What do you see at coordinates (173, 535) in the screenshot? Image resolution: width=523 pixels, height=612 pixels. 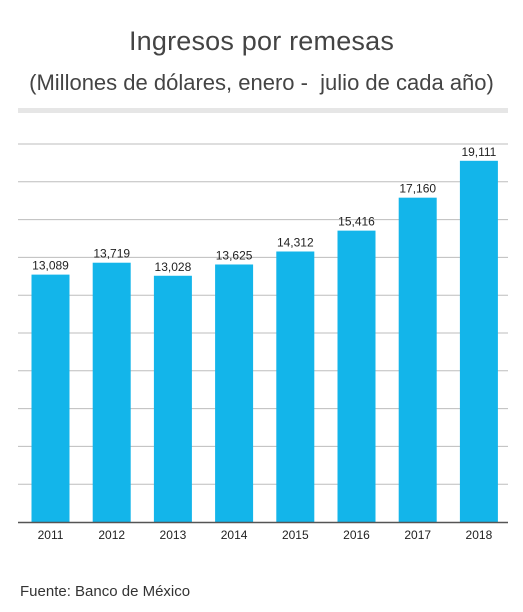 I see `x-tick-label: 2013` at bounding box center [173, 535].